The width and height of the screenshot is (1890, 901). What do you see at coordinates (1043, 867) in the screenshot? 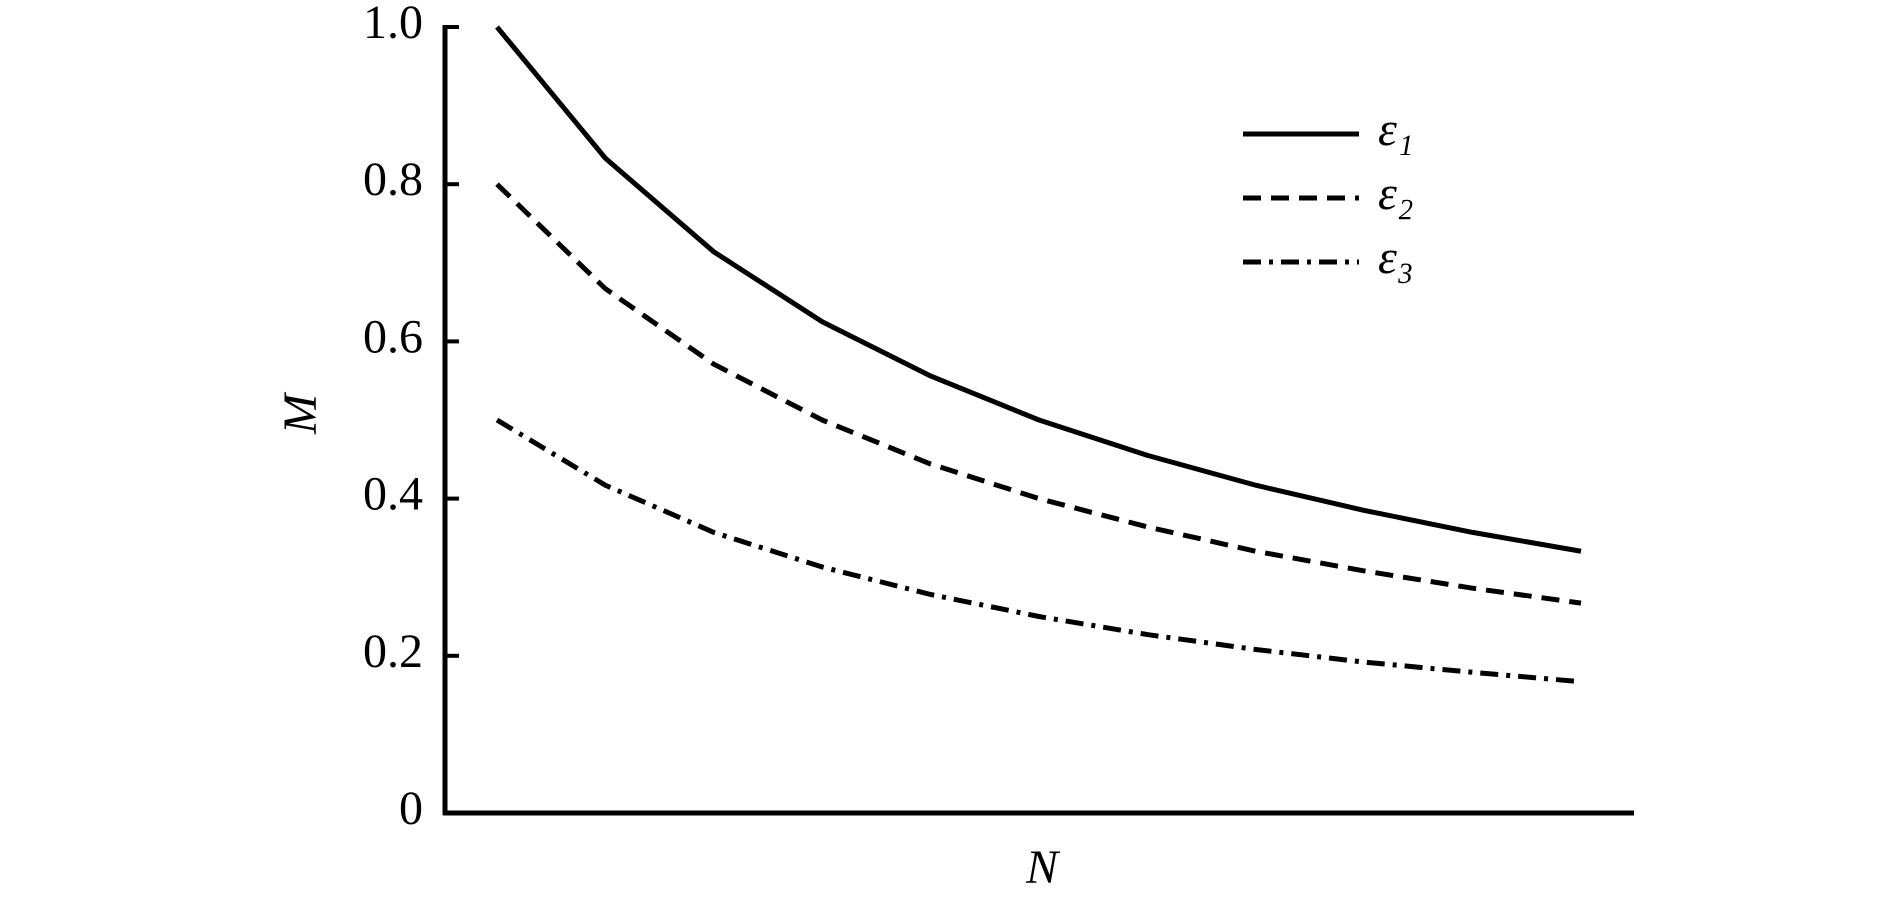
I see `x-axis-label: N` at bounding box center [1043, 867].